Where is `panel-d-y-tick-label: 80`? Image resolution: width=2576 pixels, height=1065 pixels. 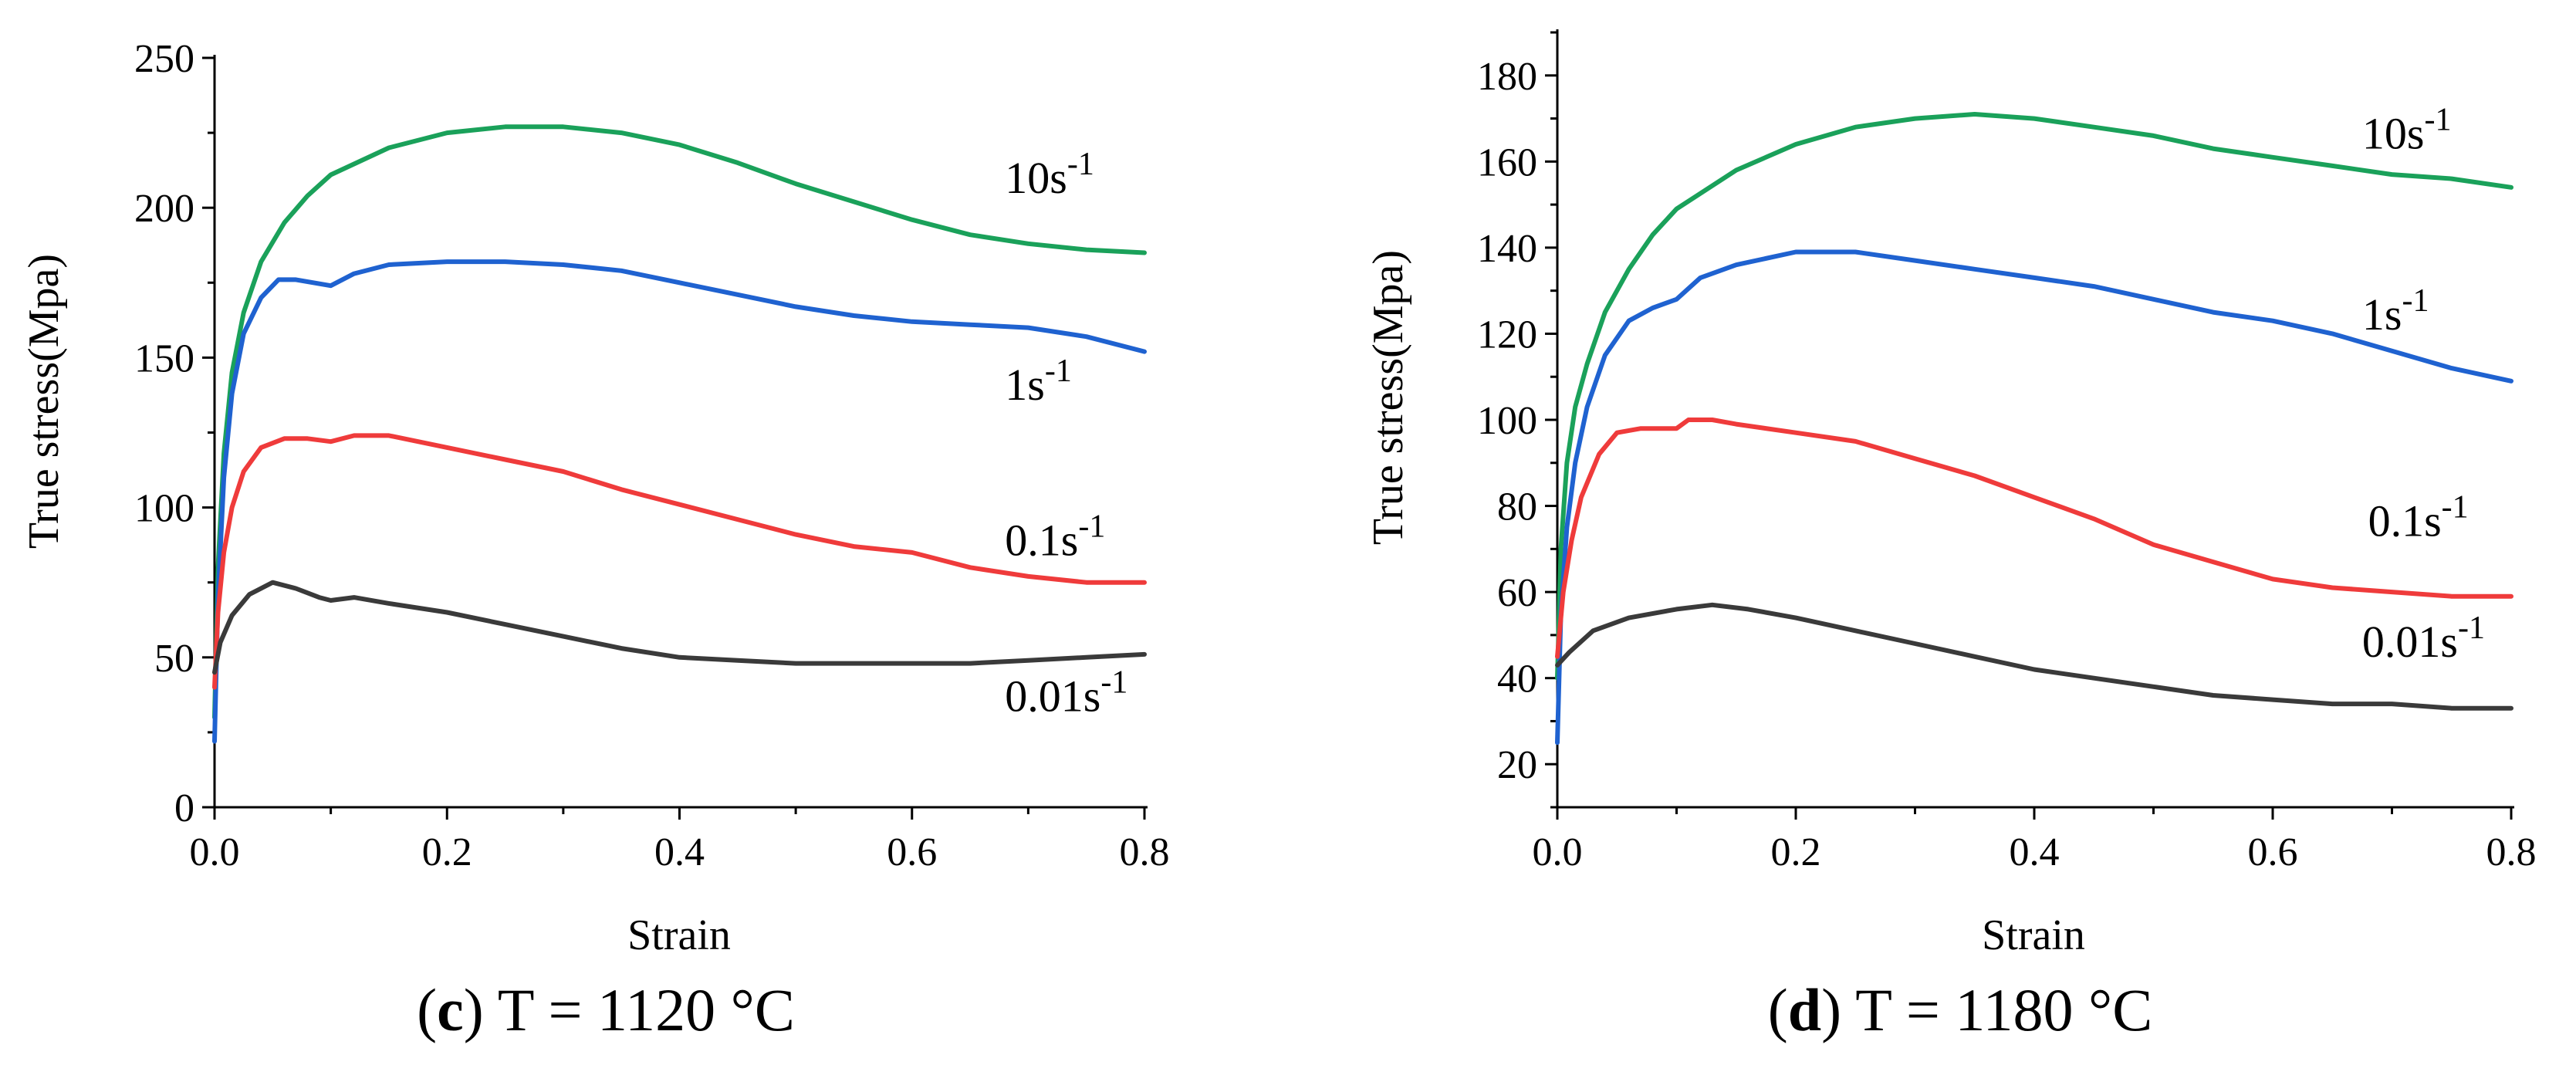 panel-d-y-tick-label: 80 is located at coordinates (1517, 507).